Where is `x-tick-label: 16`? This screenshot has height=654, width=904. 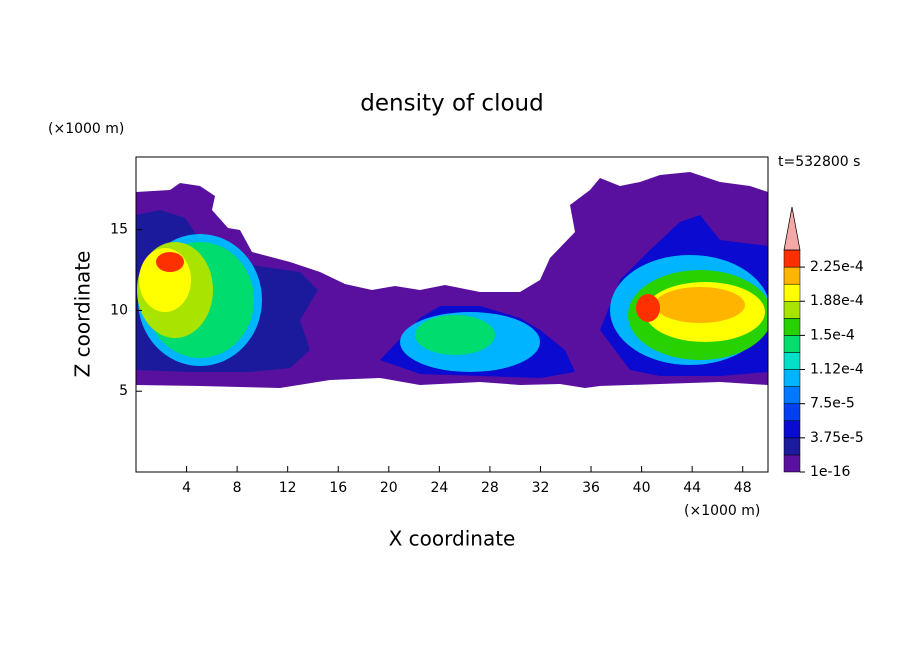 x-tick-label: 16 is located at coordinates (338, 488).